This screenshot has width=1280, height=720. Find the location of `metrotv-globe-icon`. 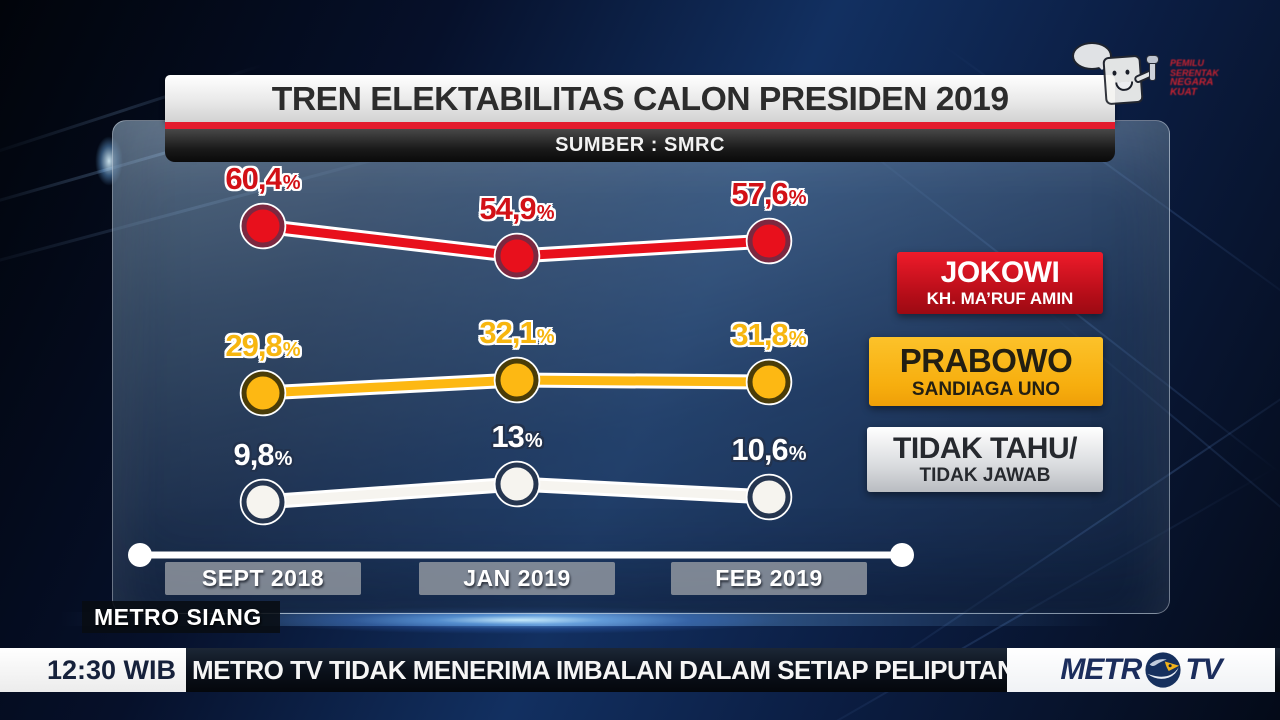

metrotv-globe-icon is located at coordinates (1163, 670).